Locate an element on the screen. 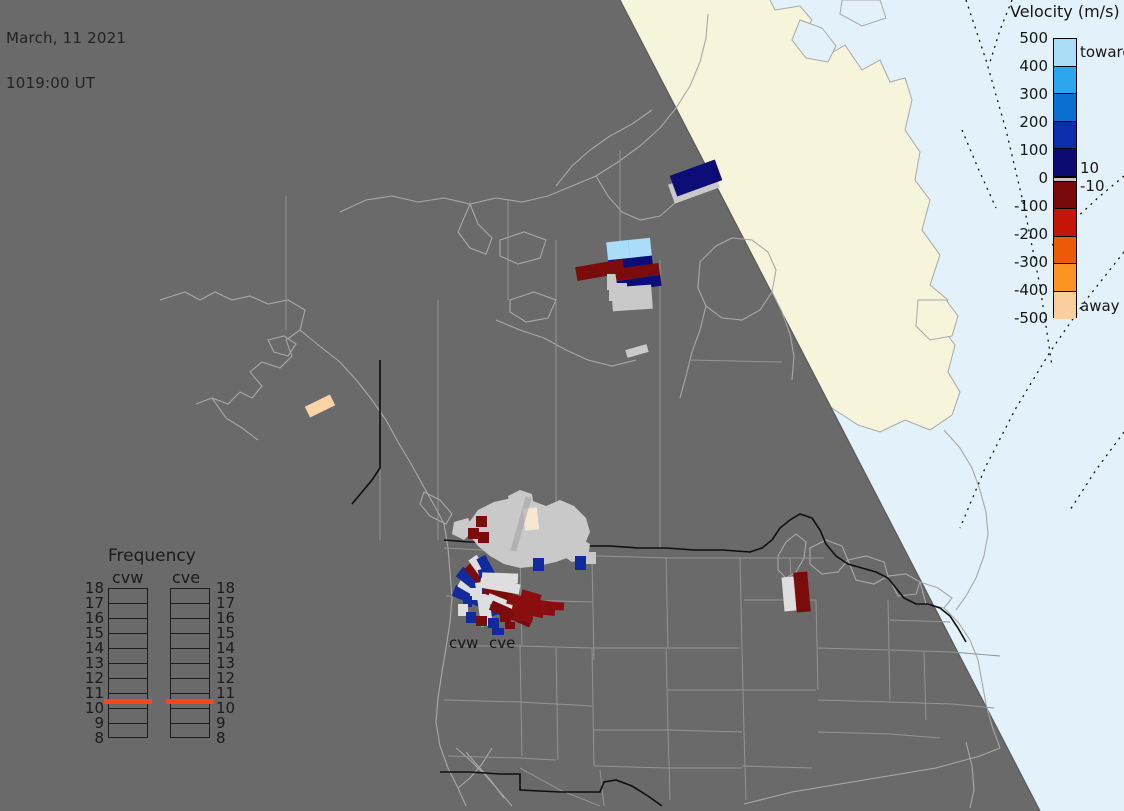 The height and width of the screenshot is (811, 1124). velocity-tick-400: 400 is located at coordinates (1033, 66).